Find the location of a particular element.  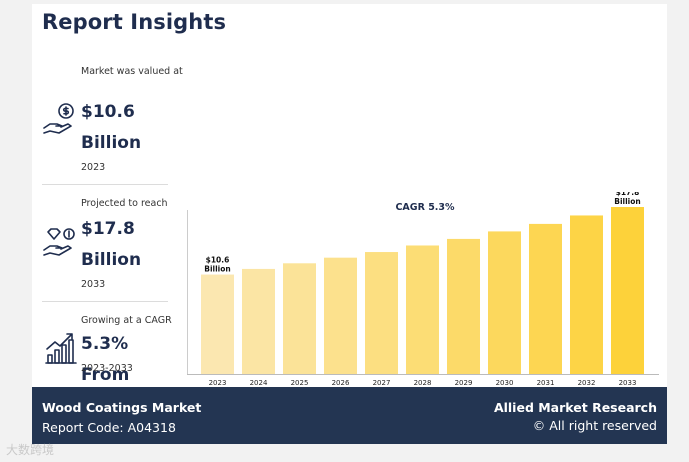

tick-label-2031: 2031 is located at coordinates (546, 383).